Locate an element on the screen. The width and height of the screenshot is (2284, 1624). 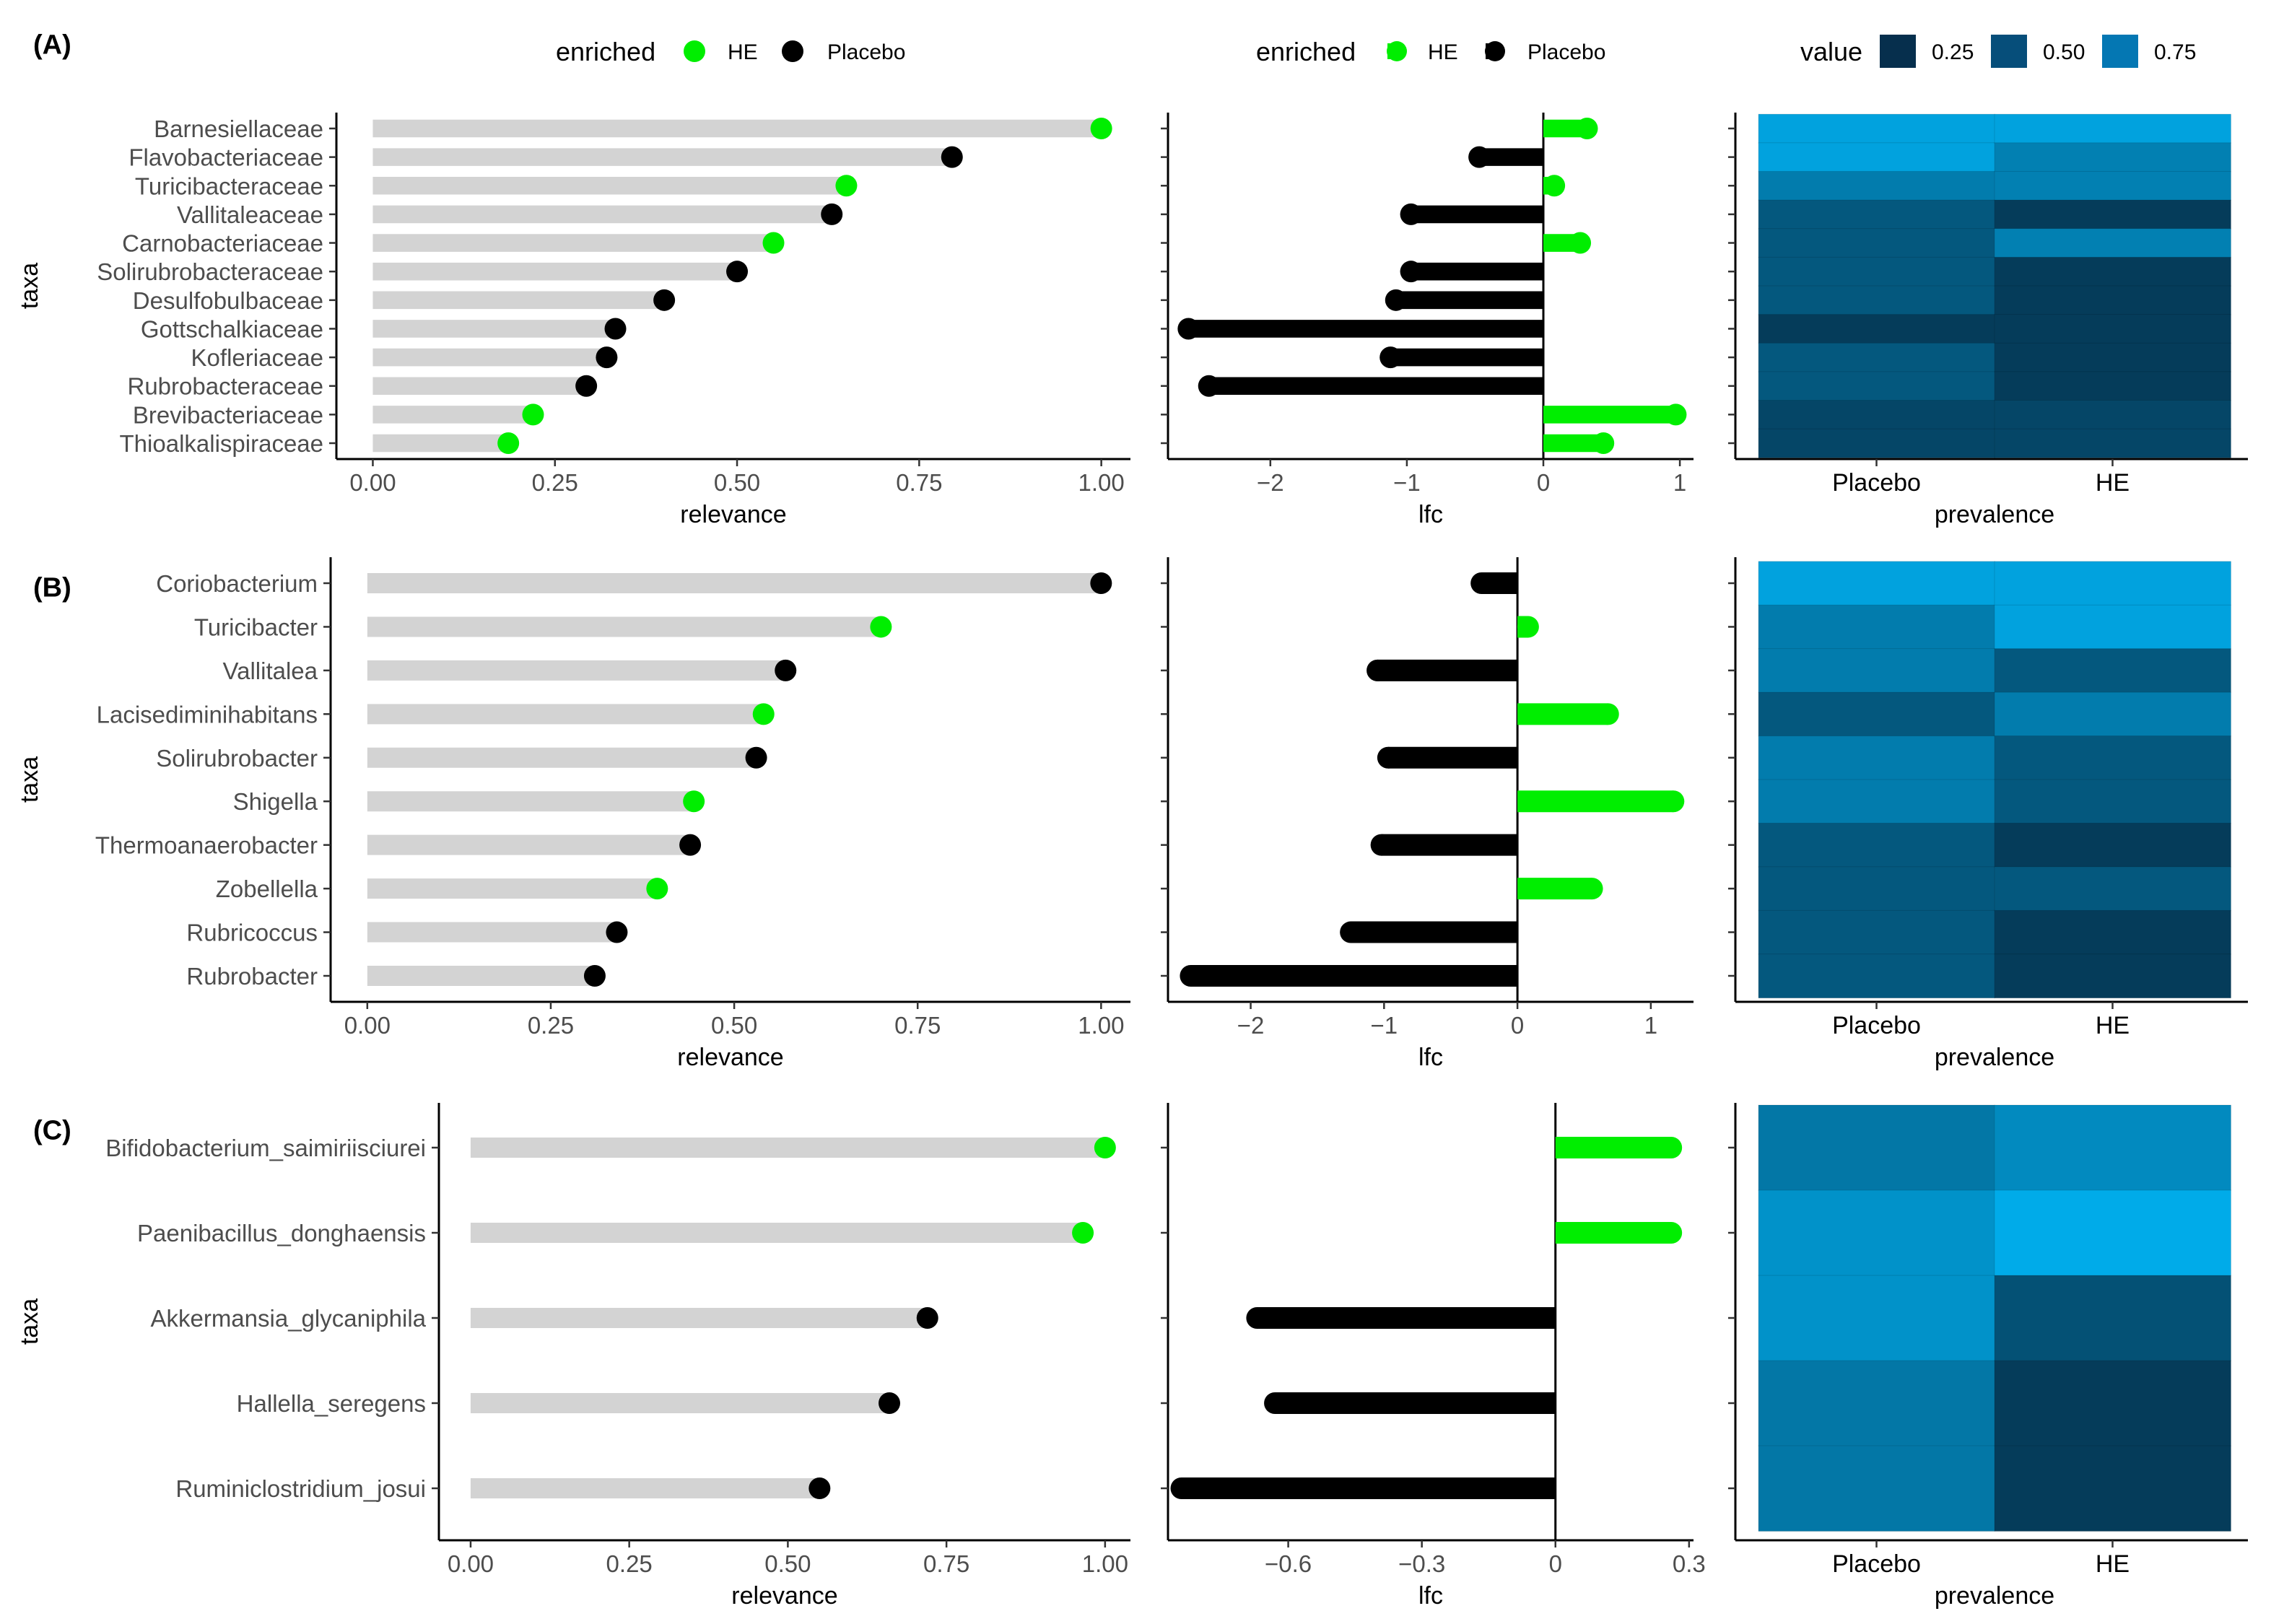
lfc-x-tick-label: −0.3 is located at coordinates (1421, 1563).